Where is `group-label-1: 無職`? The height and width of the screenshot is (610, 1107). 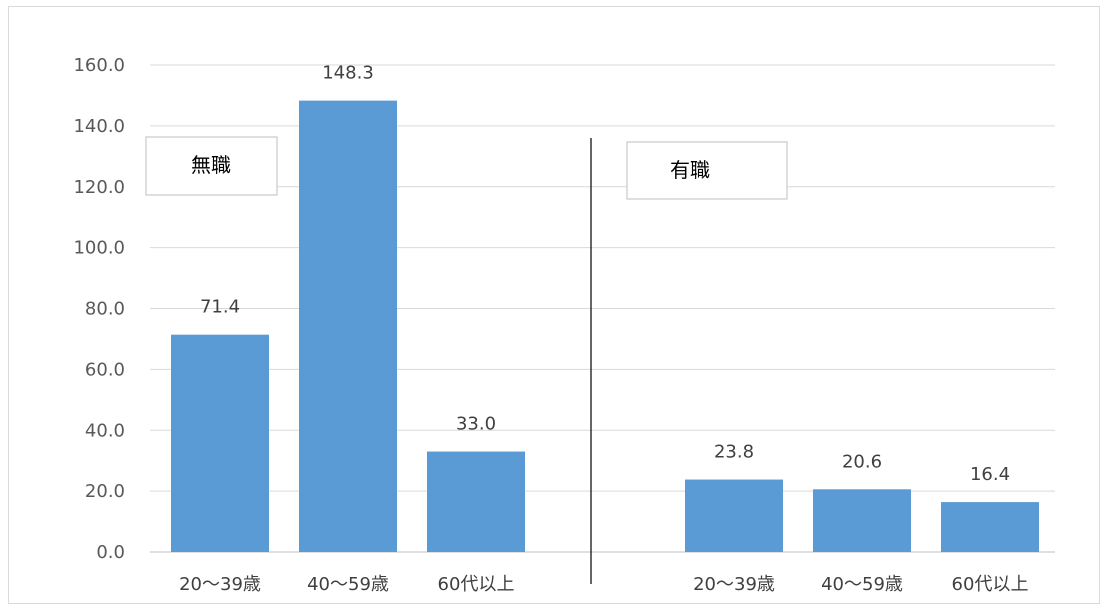 group-label-1: 無職 is located at coordinates (211, 165).